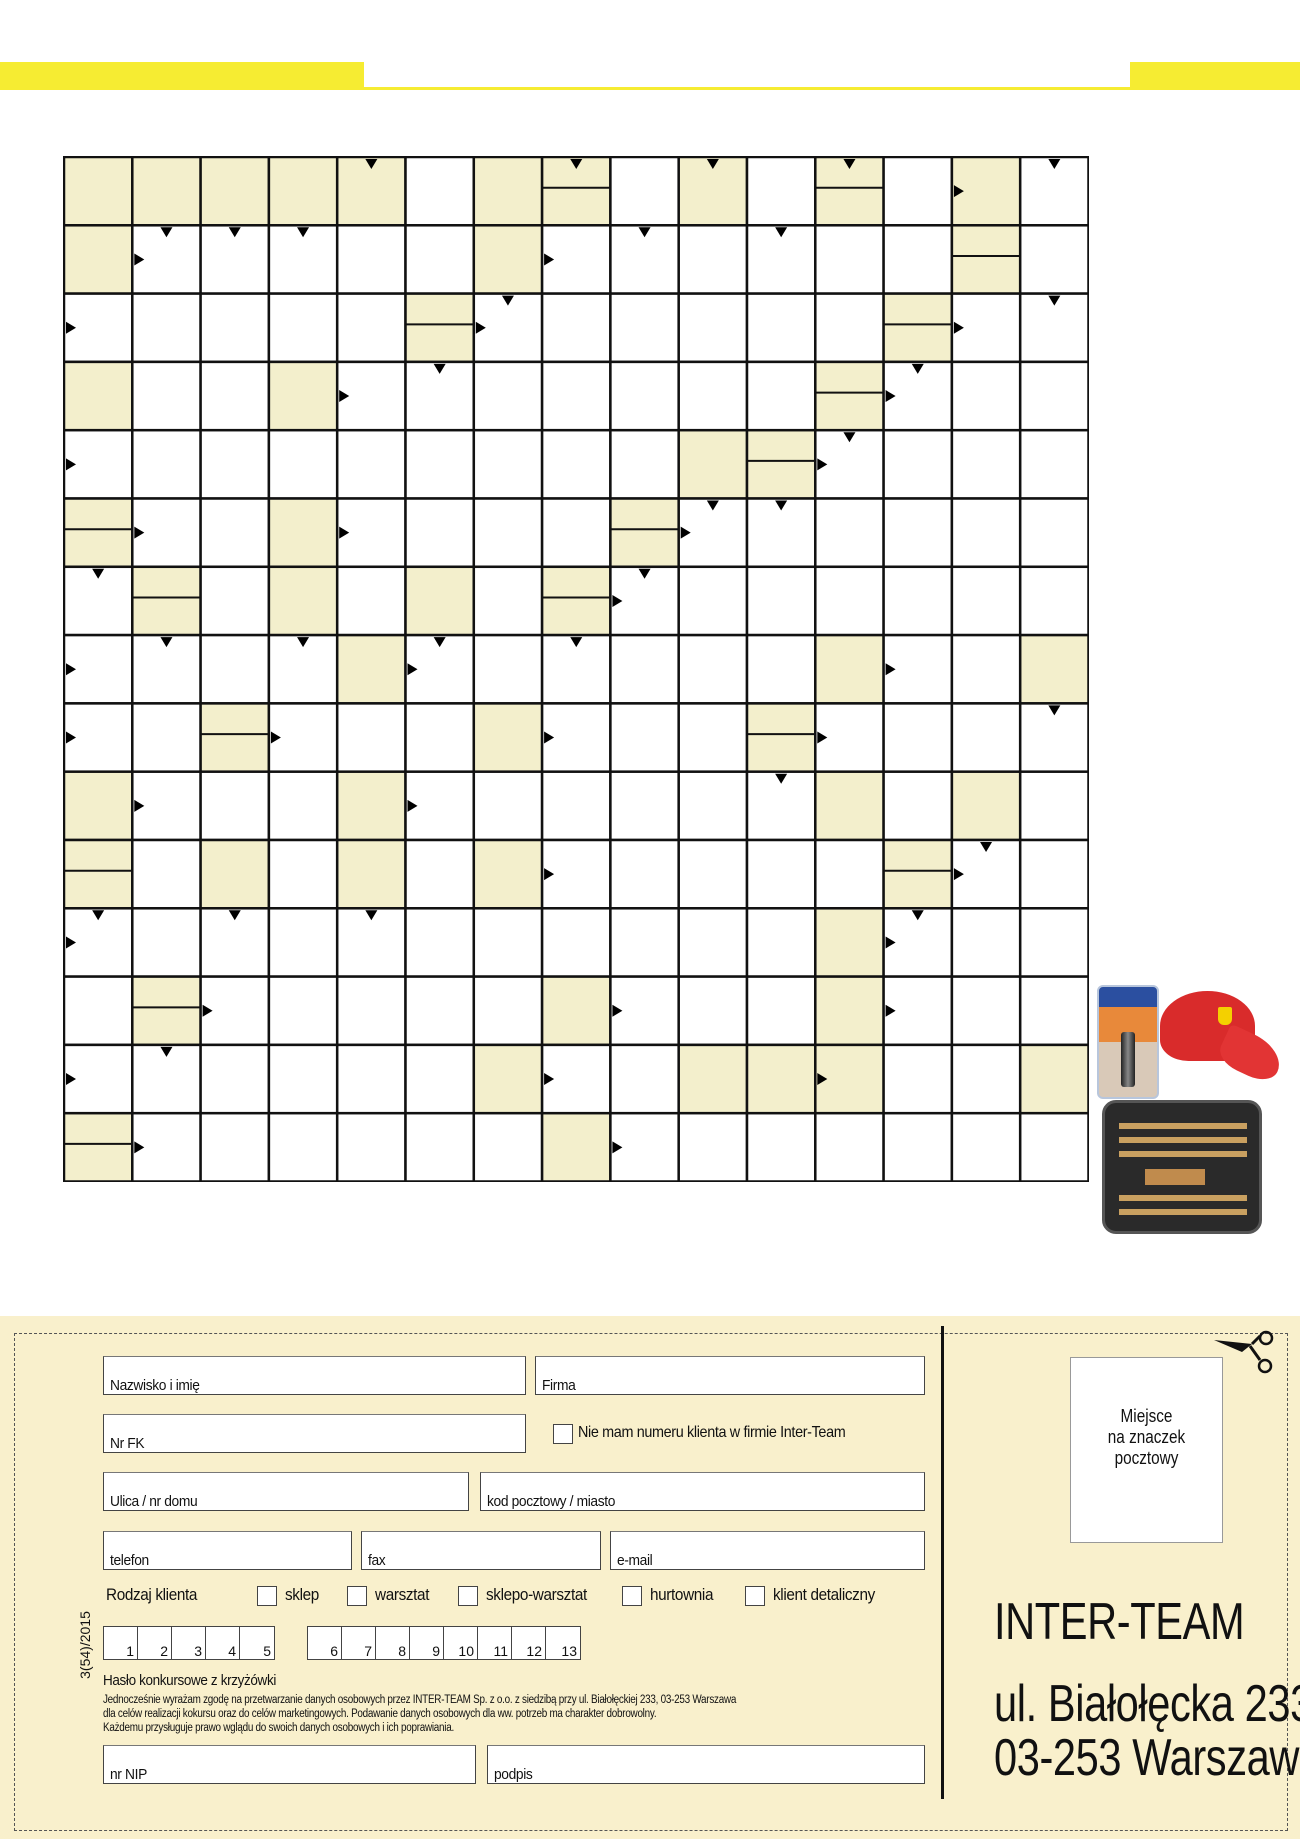  What do you see at coordinates (189, 1643) in the screenshot?
I see `password-boxes-1-5: 1 2 3 4 5` at bounding box center [189, 1643].